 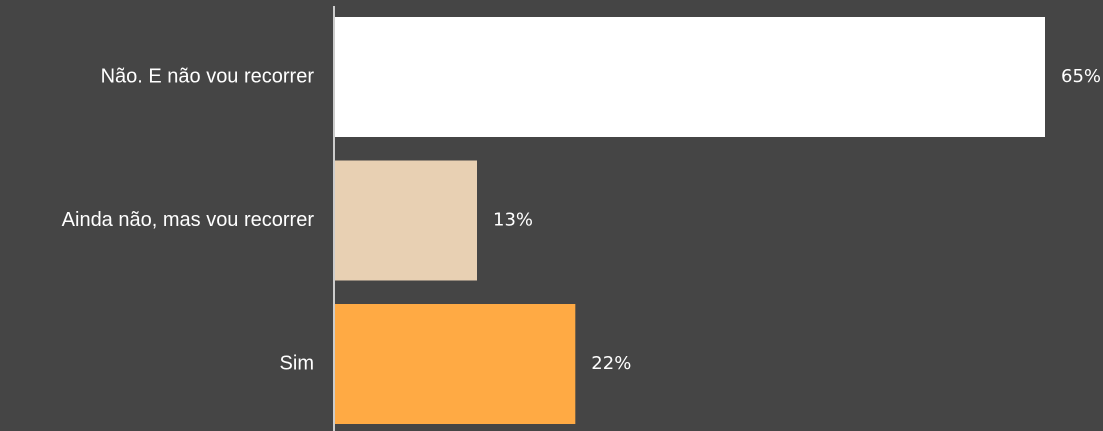 What do you see at coordinates (611, 363) in the screenshot?
I see `value-label-sim: 22%` at bounding box center [611, 363].